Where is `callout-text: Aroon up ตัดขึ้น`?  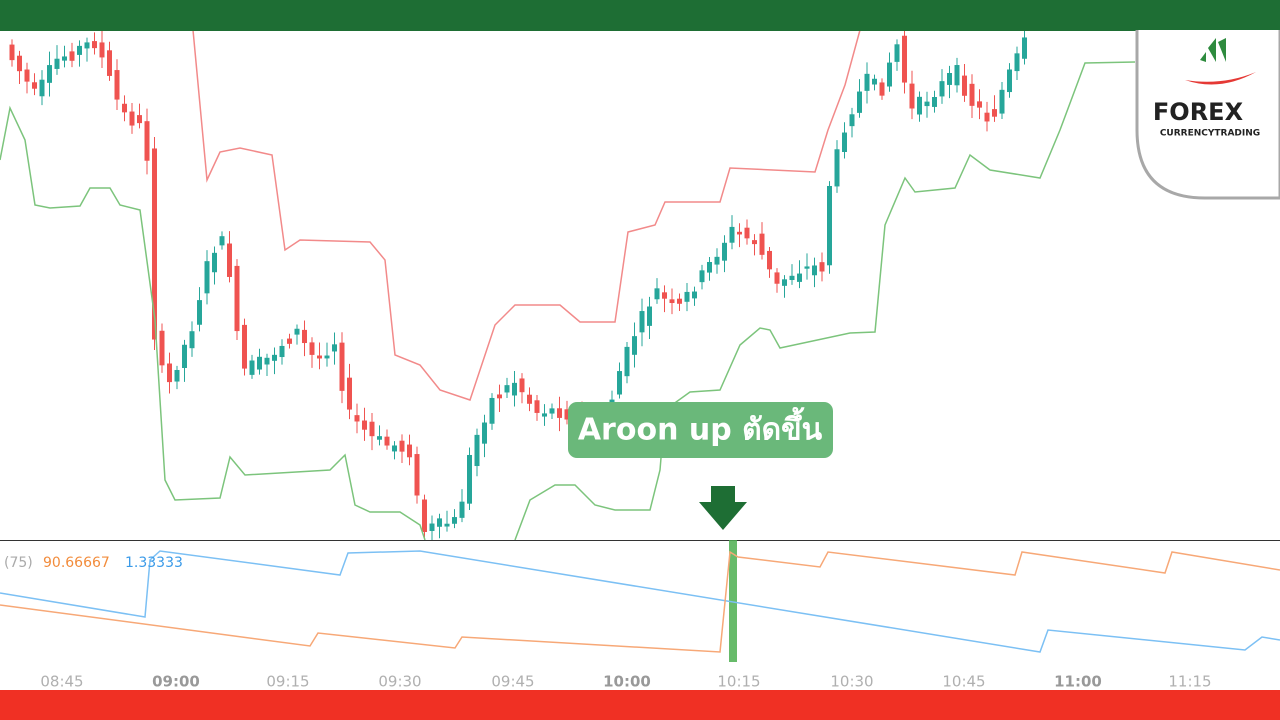 callout-text: Aroon up ตัดขึ้น is located at coordinates (700, 427).